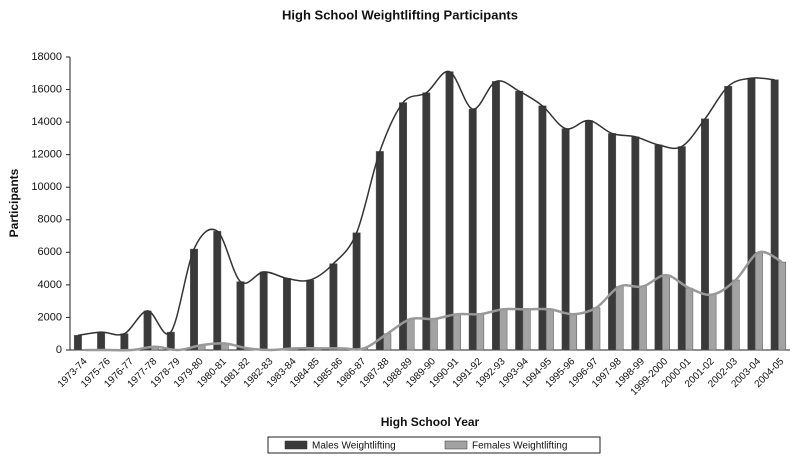 This screenshot has height=467, width=800. I want to click on y-tick-label: 6000, so click(50, 252).